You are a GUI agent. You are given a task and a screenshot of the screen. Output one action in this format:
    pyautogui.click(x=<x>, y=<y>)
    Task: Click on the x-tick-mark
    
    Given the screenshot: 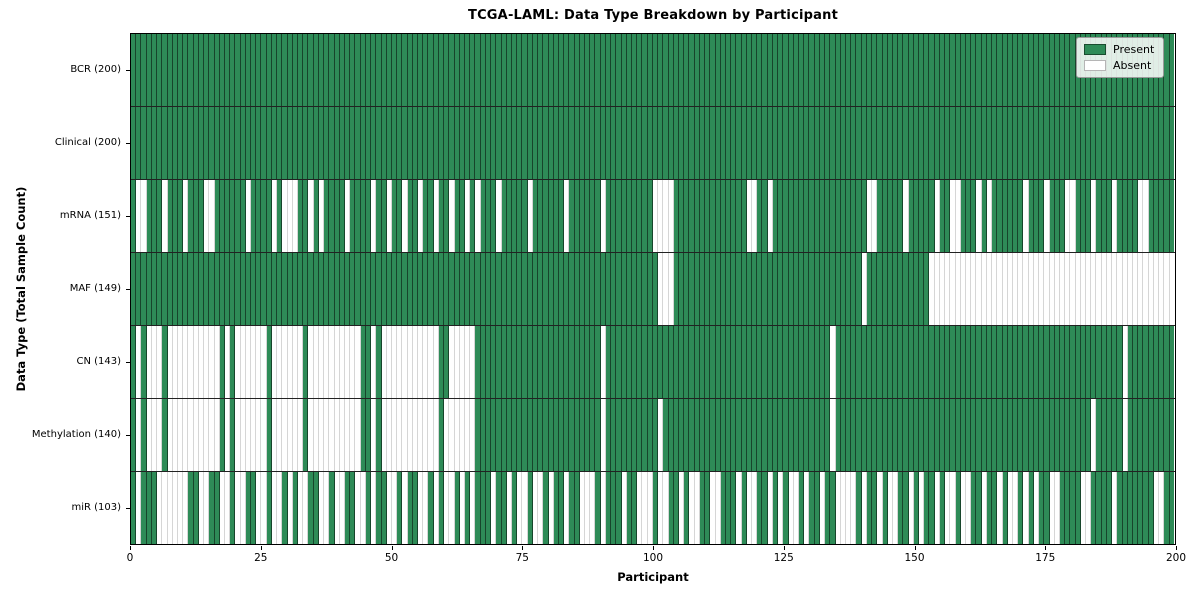 What is the action you would take?
    pyautogui.click(x=784, y=548)
    